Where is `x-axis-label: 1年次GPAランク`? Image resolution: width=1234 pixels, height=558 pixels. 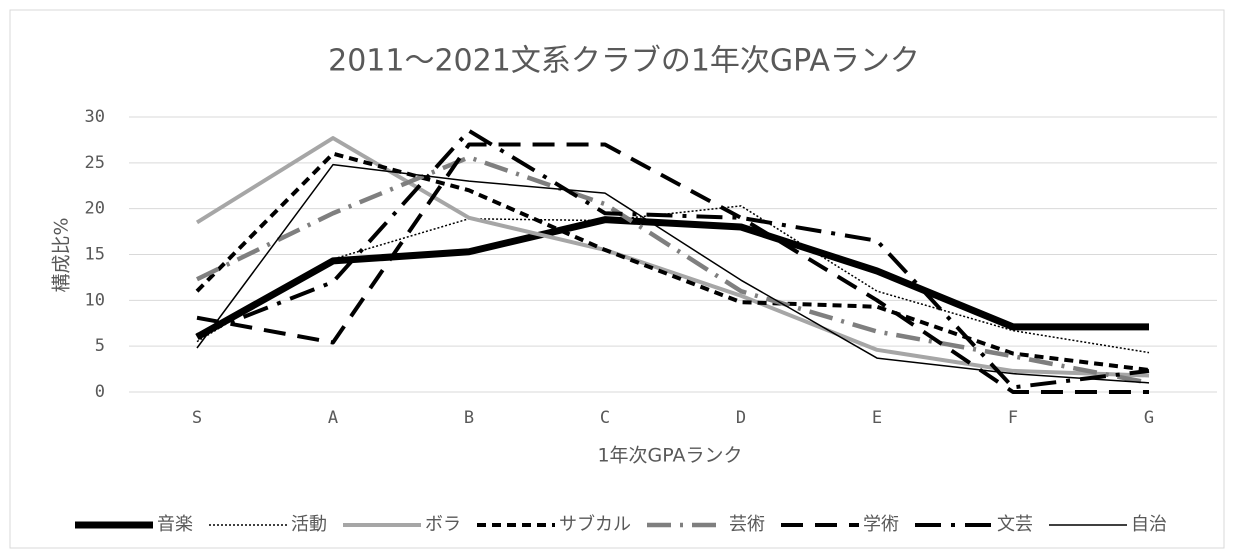
x-axis-label: 1年次GPAランク is located at coordinates (669, 456).